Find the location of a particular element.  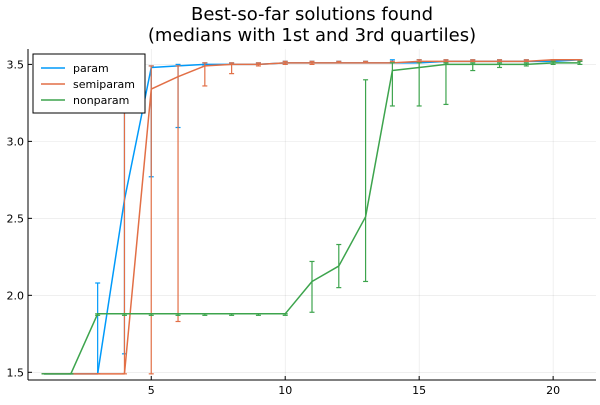

chart-subtitle: (medians with 1st and 3rd quartiles) is located at coordinates (312, 35).